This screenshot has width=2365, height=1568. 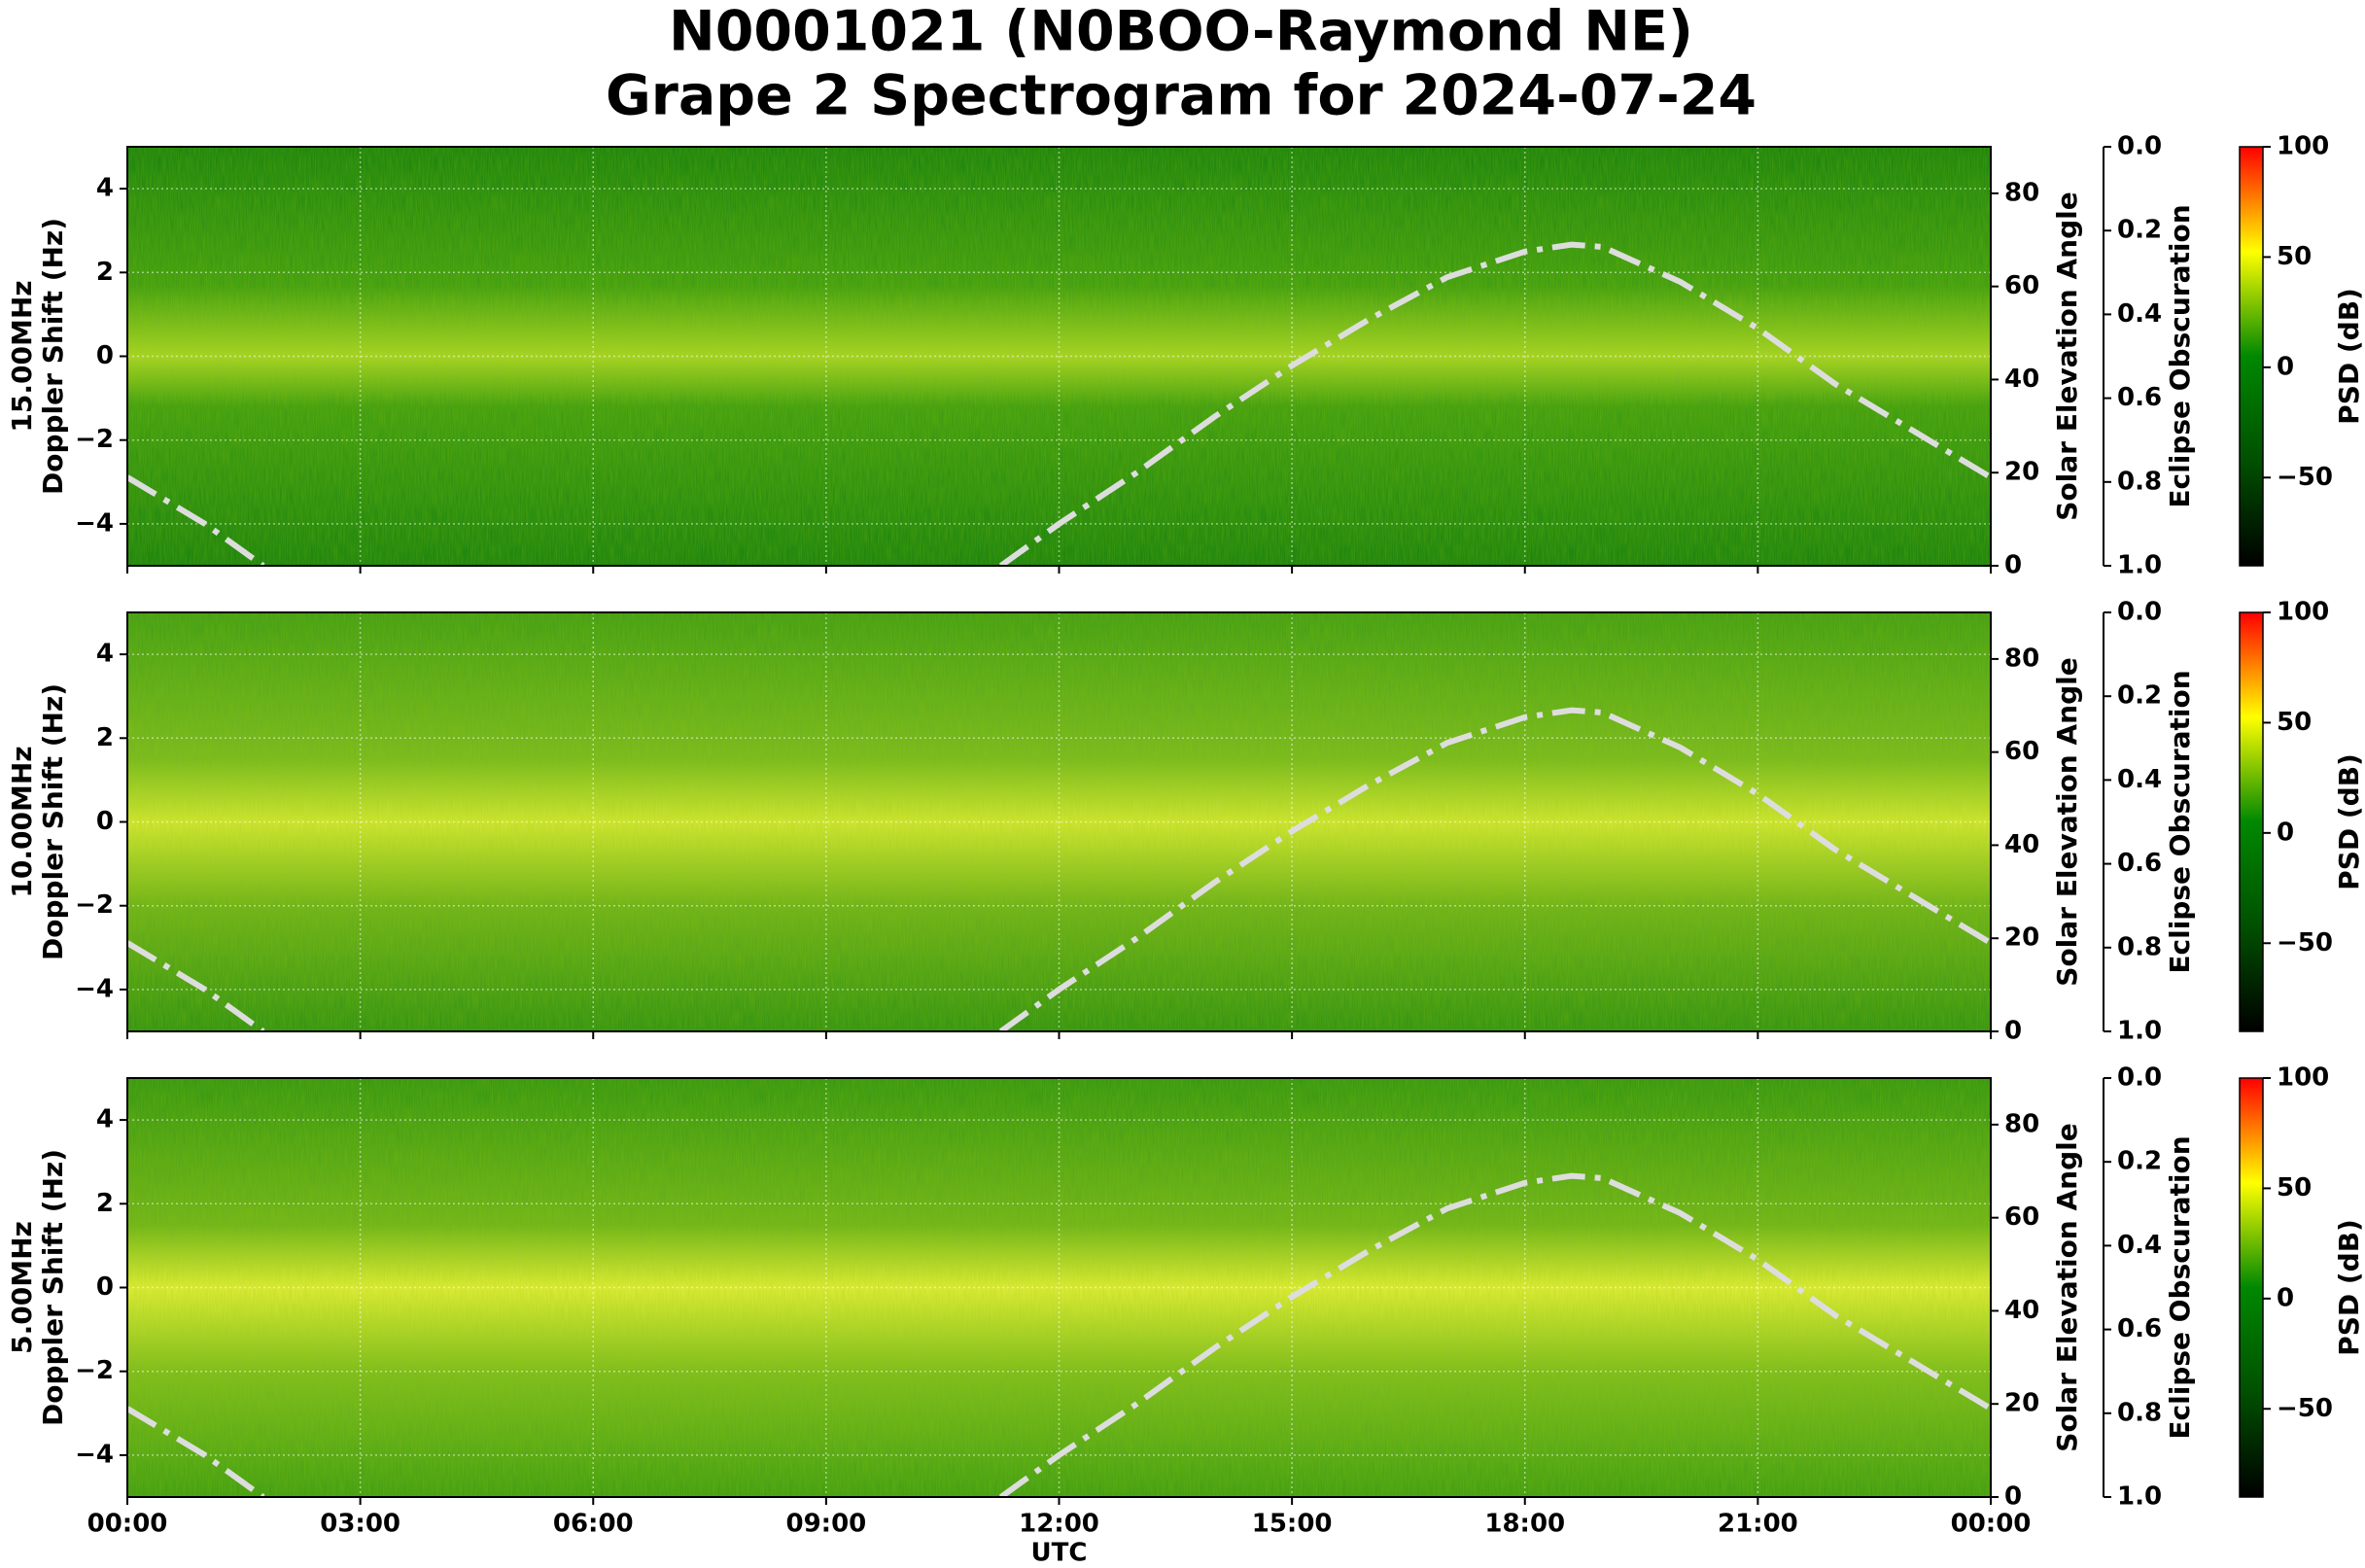 I want to click on x-tick-label: 03:00, so click(x=360, y=1524).